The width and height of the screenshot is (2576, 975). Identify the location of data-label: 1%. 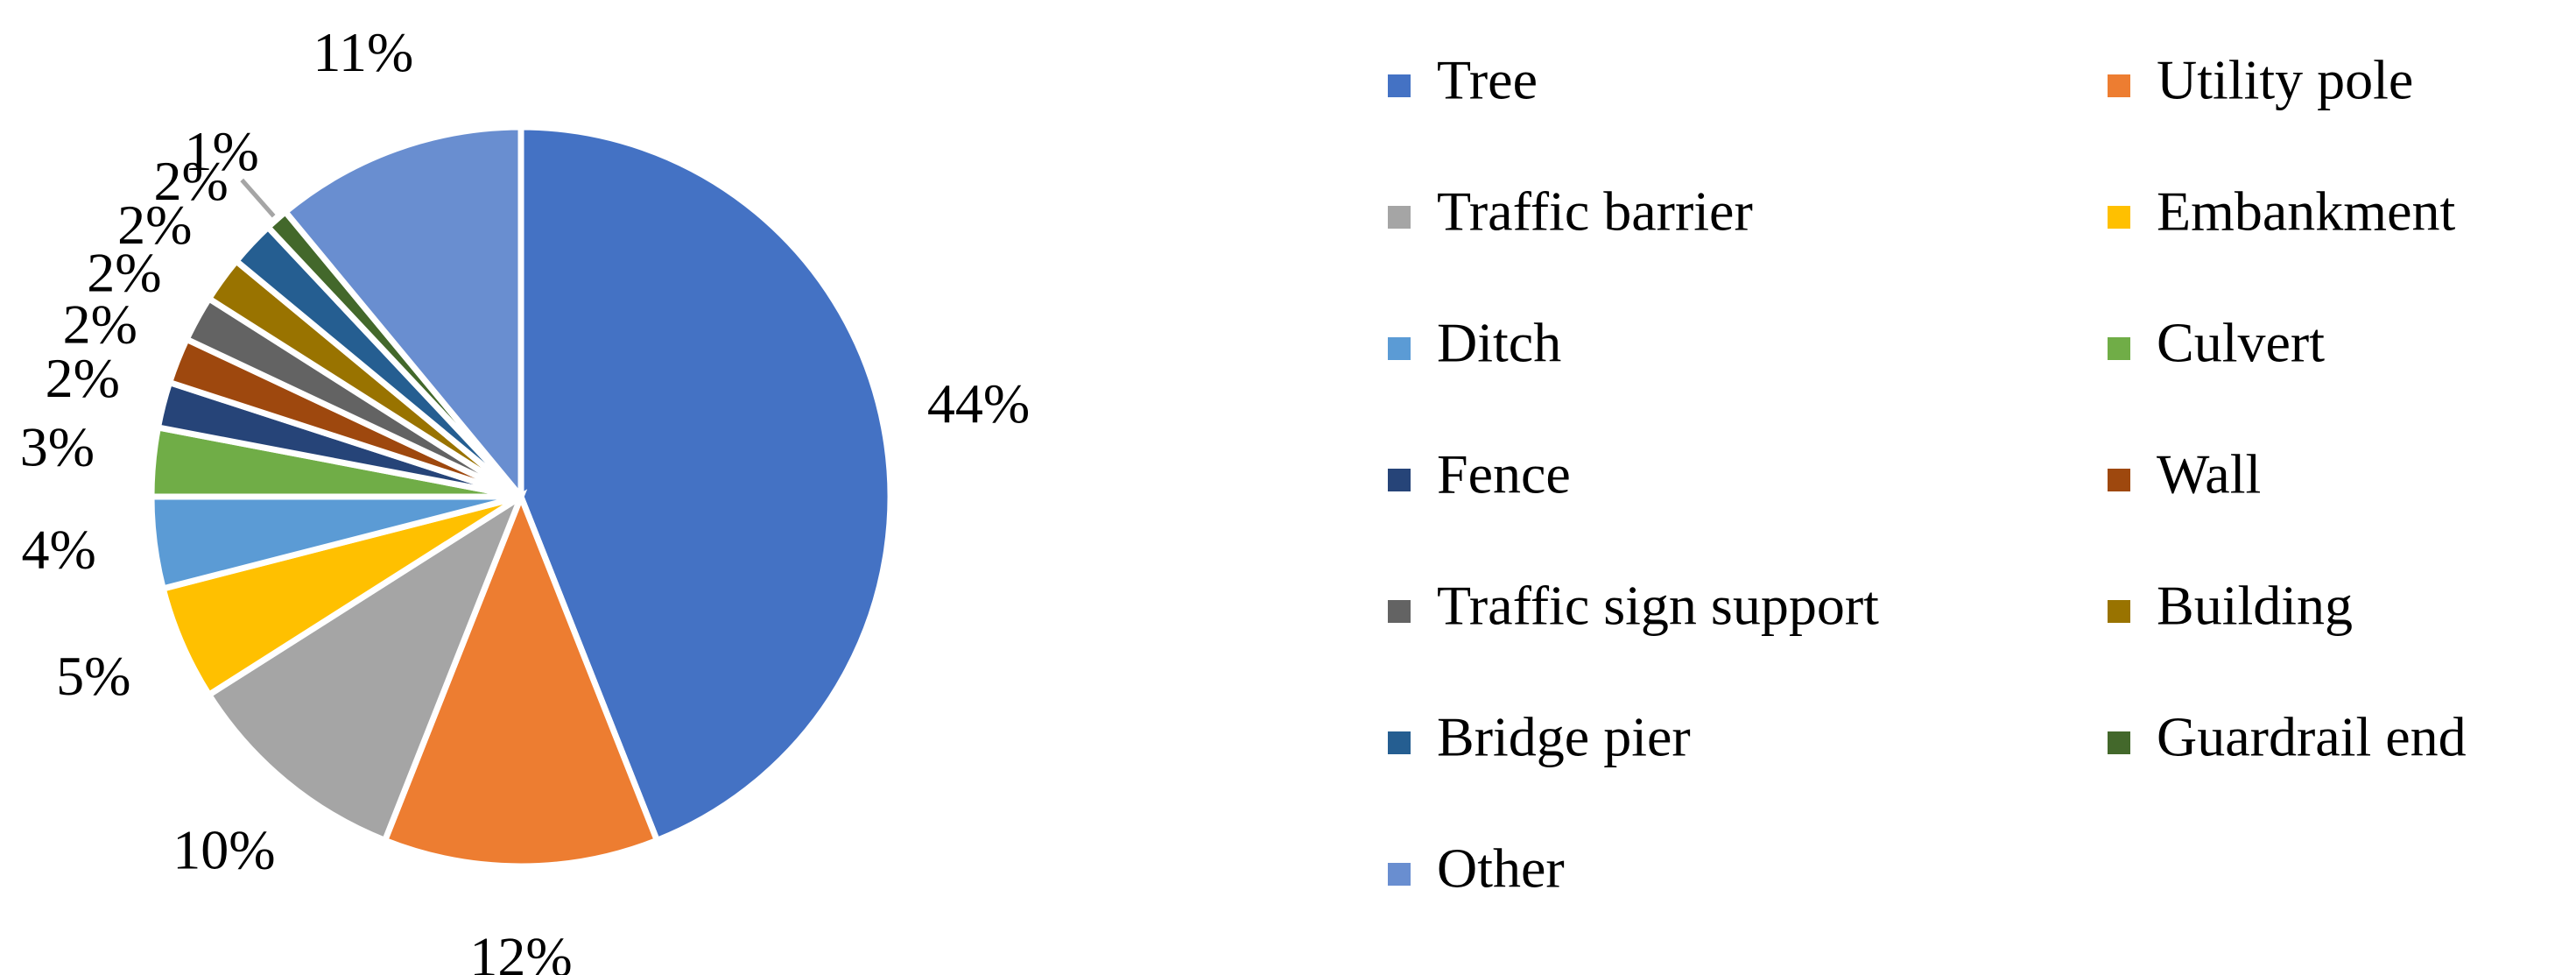
(221, 151).